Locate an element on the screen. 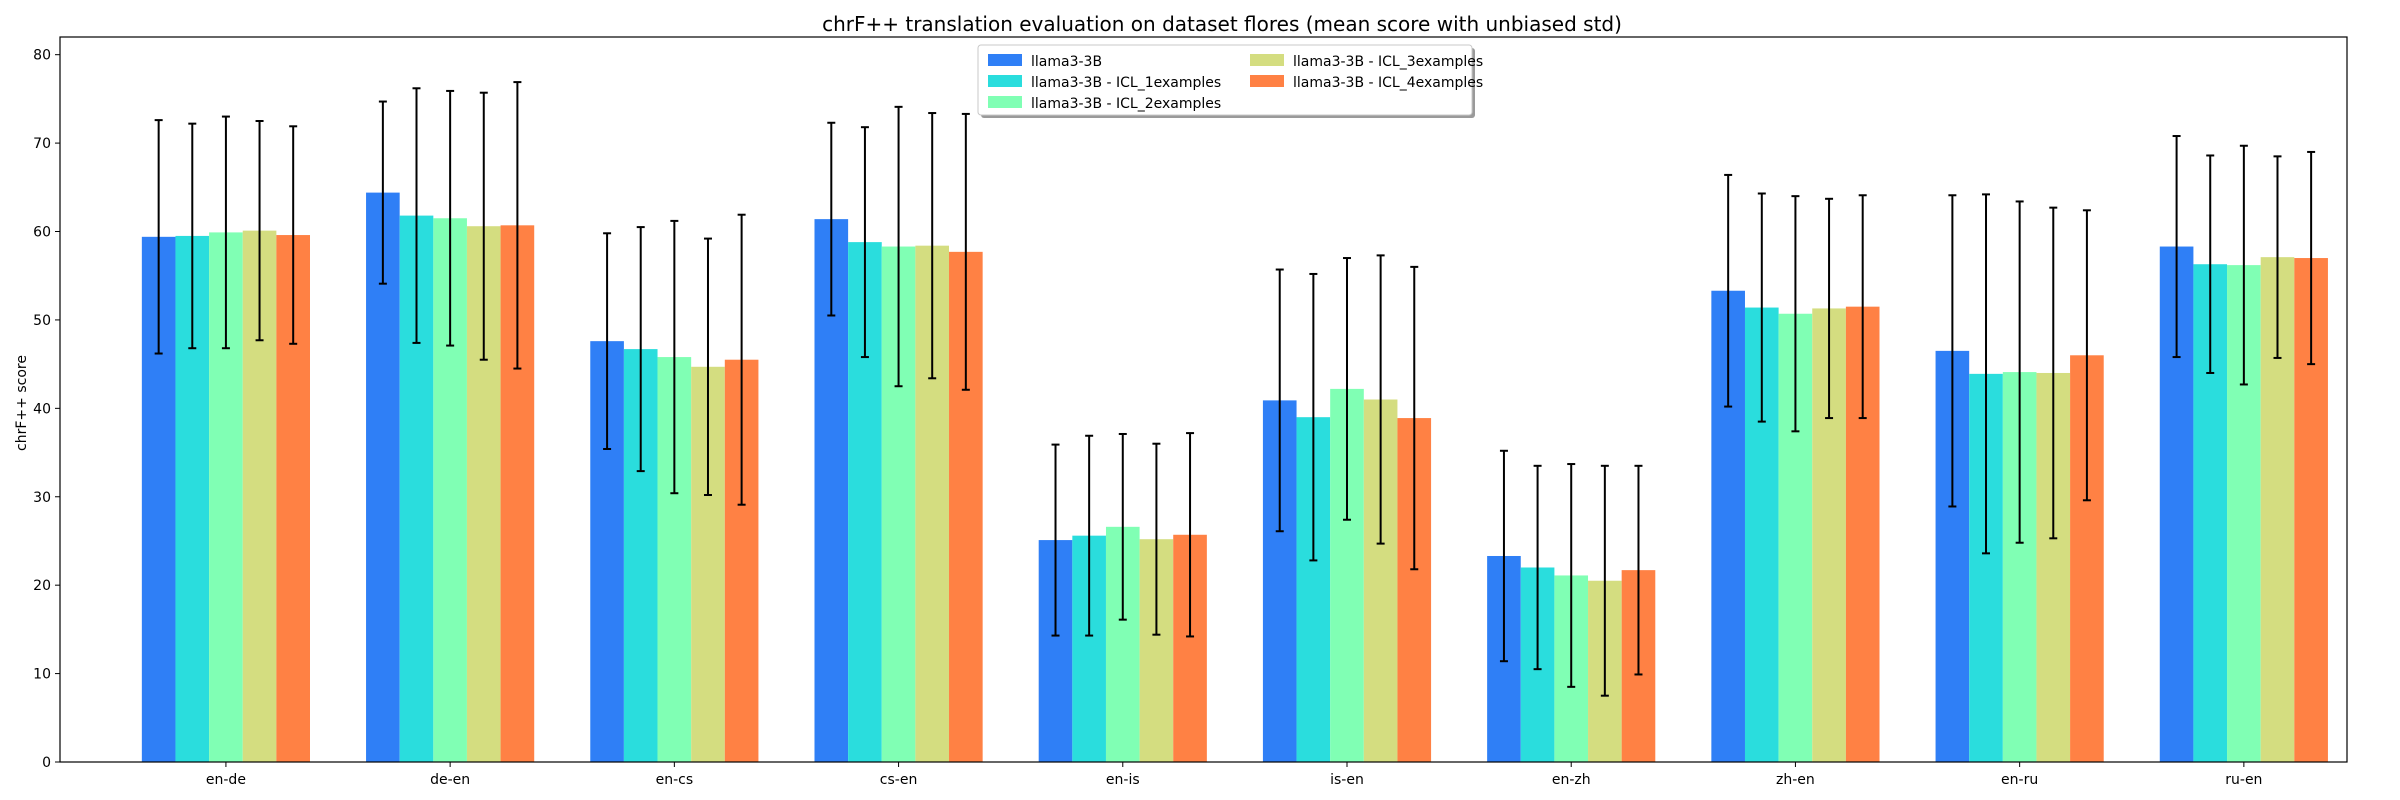 The height and width of the screenshot is (800, 2400). legend-label: llama3-3B - ICL_3examples is located at coordinates (1388, 62).